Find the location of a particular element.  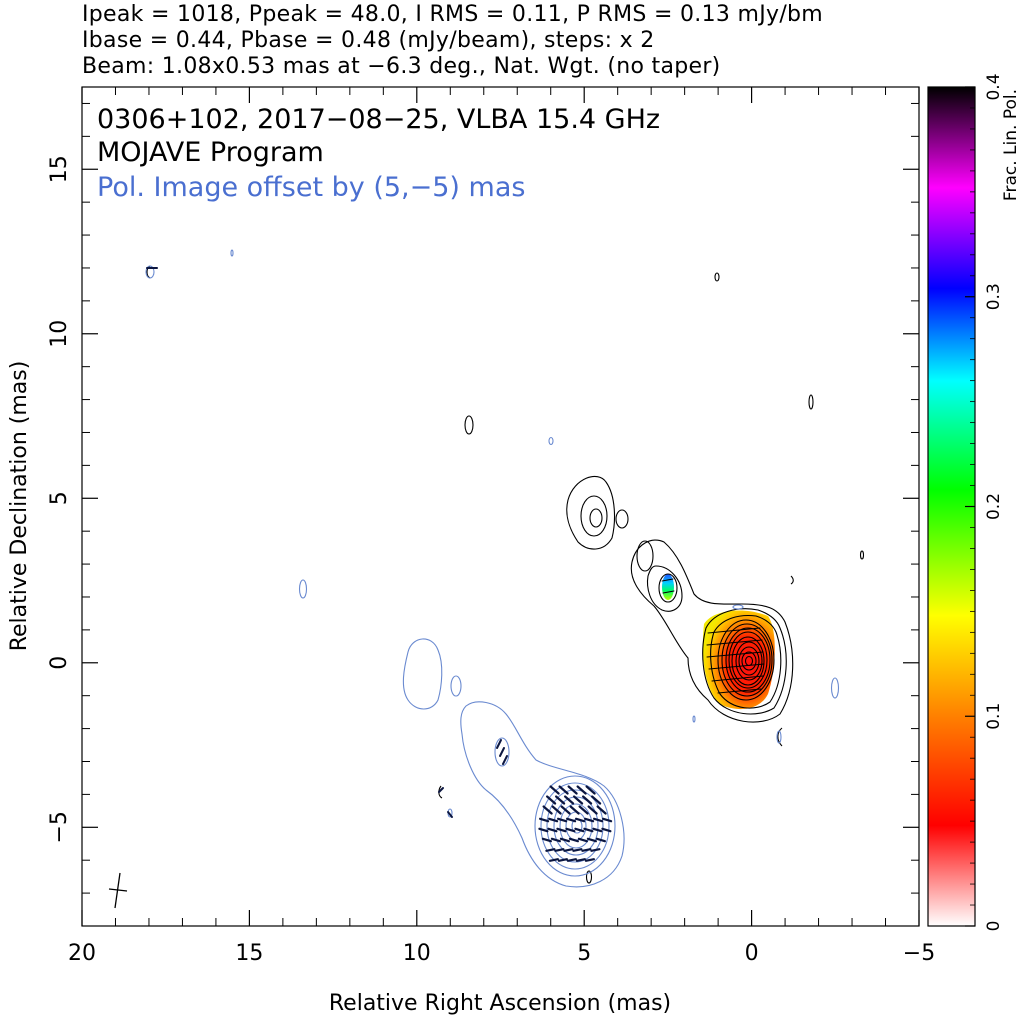

pol-contour-outer-b is located at coordinates (542, 794).